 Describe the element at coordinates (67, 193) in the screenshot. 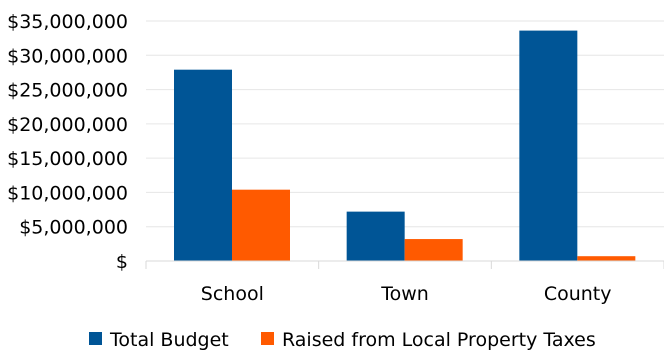

I see `y-tick-label: $10,000,000` at that location.